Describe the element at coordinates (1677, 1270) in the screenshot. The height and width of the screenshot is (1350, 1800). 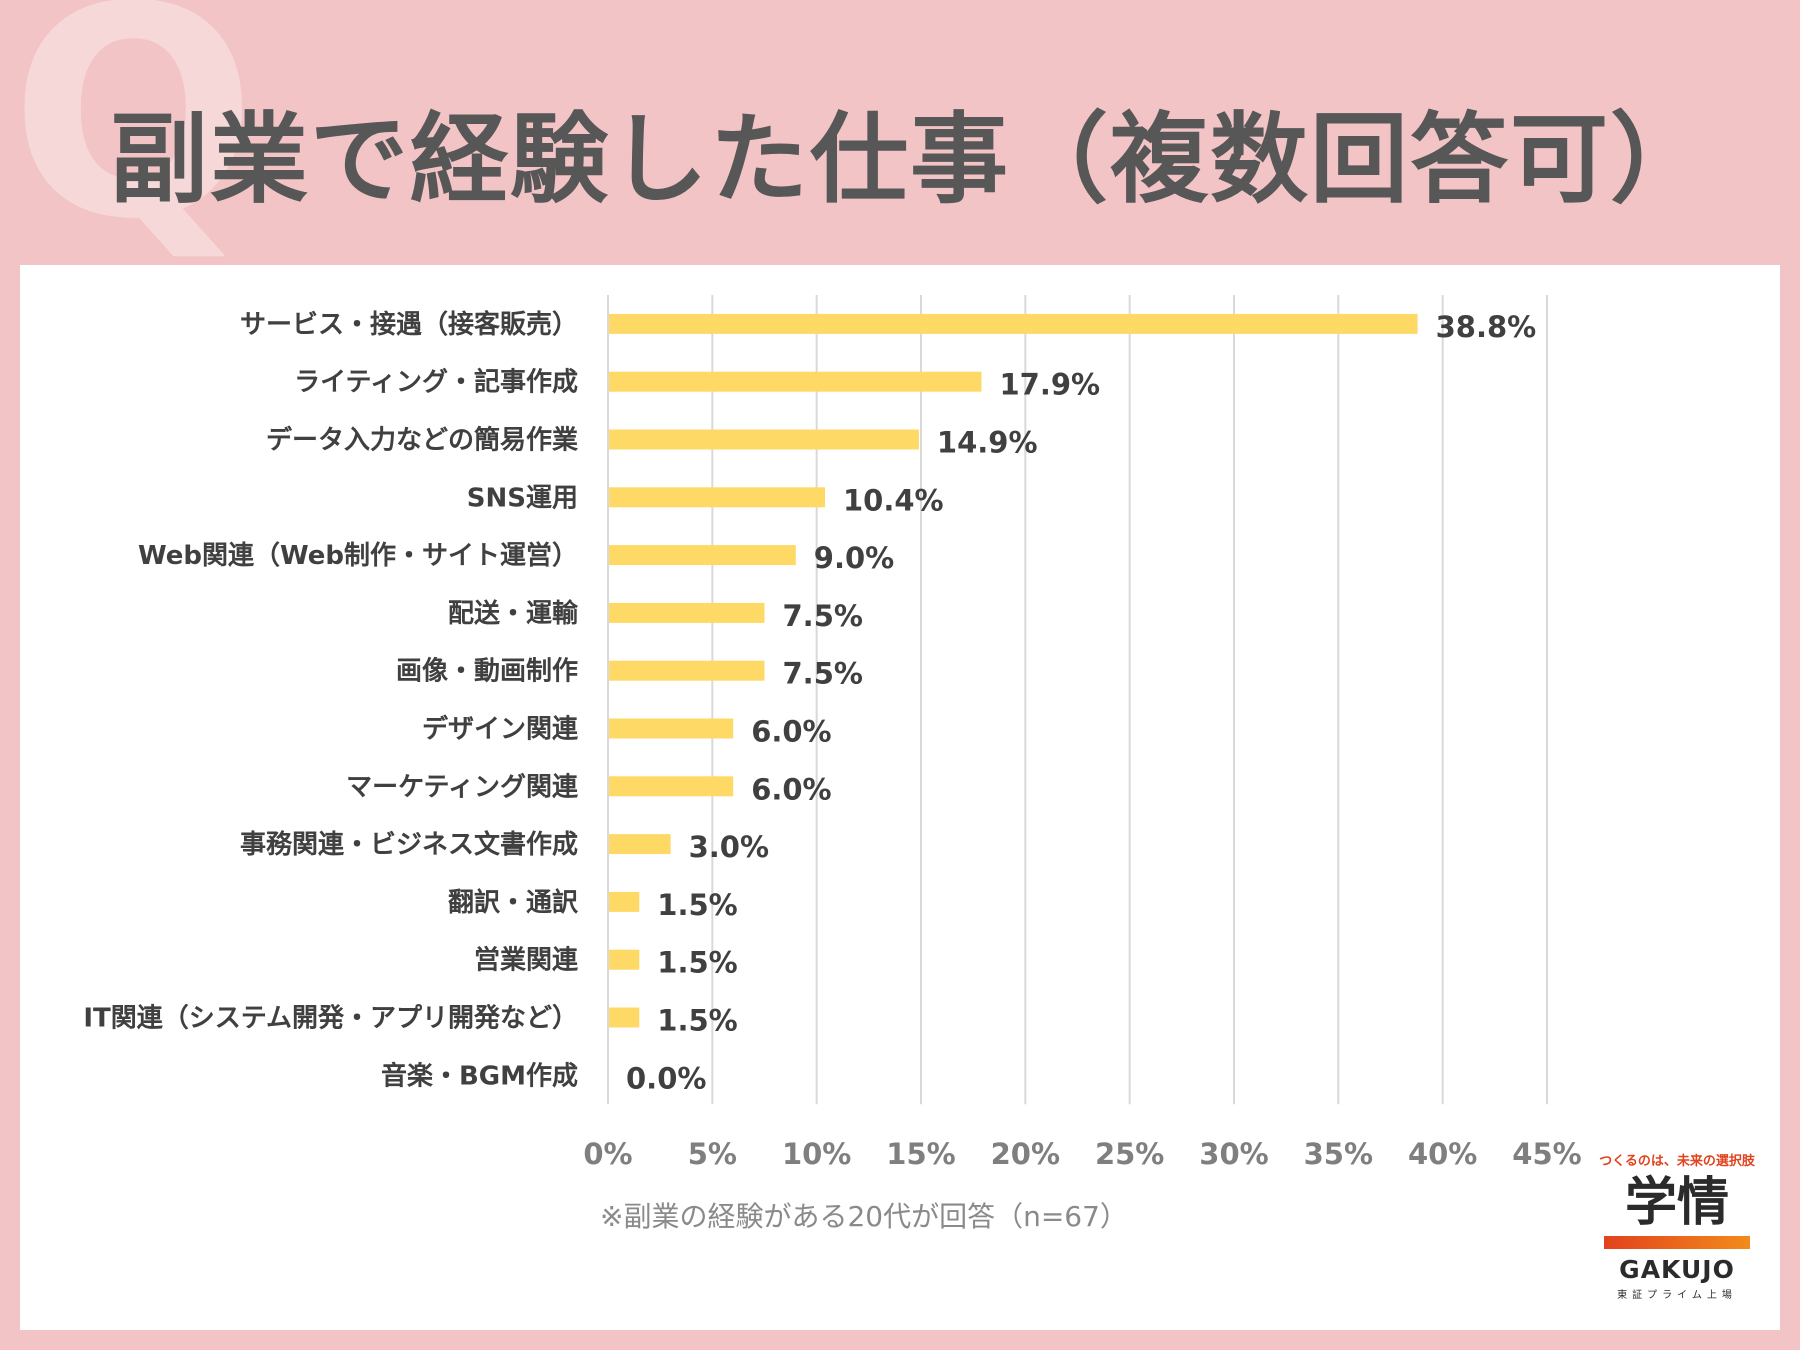
I see `logo-brand: GAKUJO` at that location.